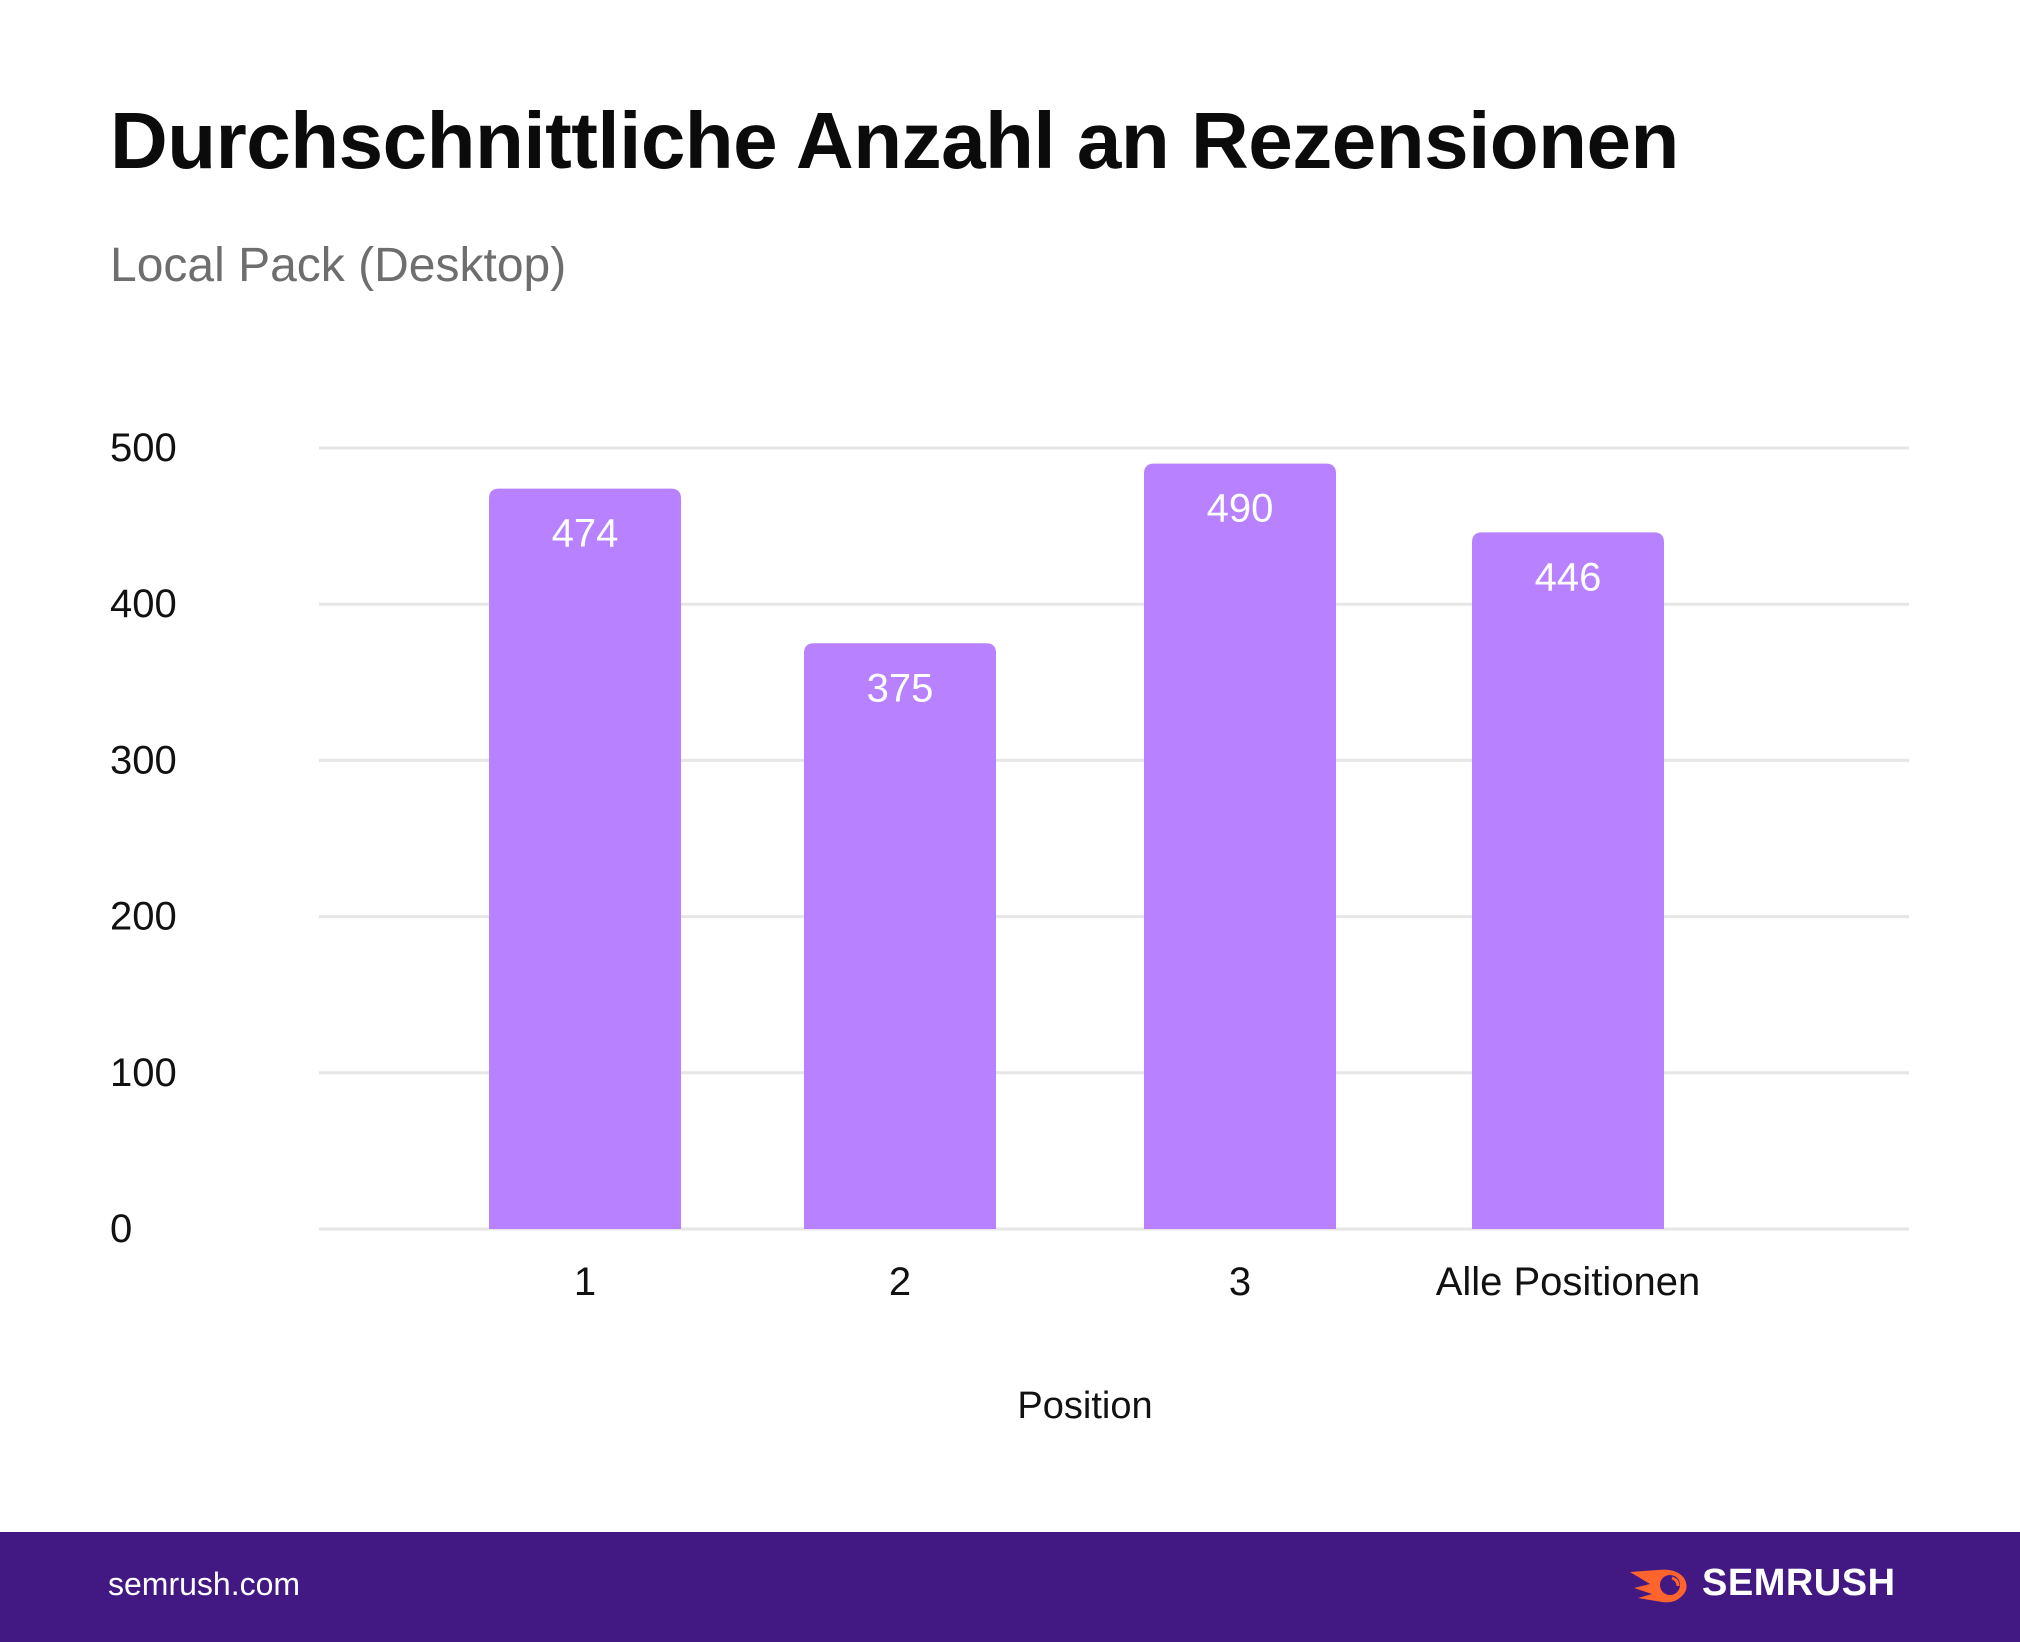  Describe the element at coordinates (900, 688) in the screenshot. I see `bar-value-label: 375` at that location.